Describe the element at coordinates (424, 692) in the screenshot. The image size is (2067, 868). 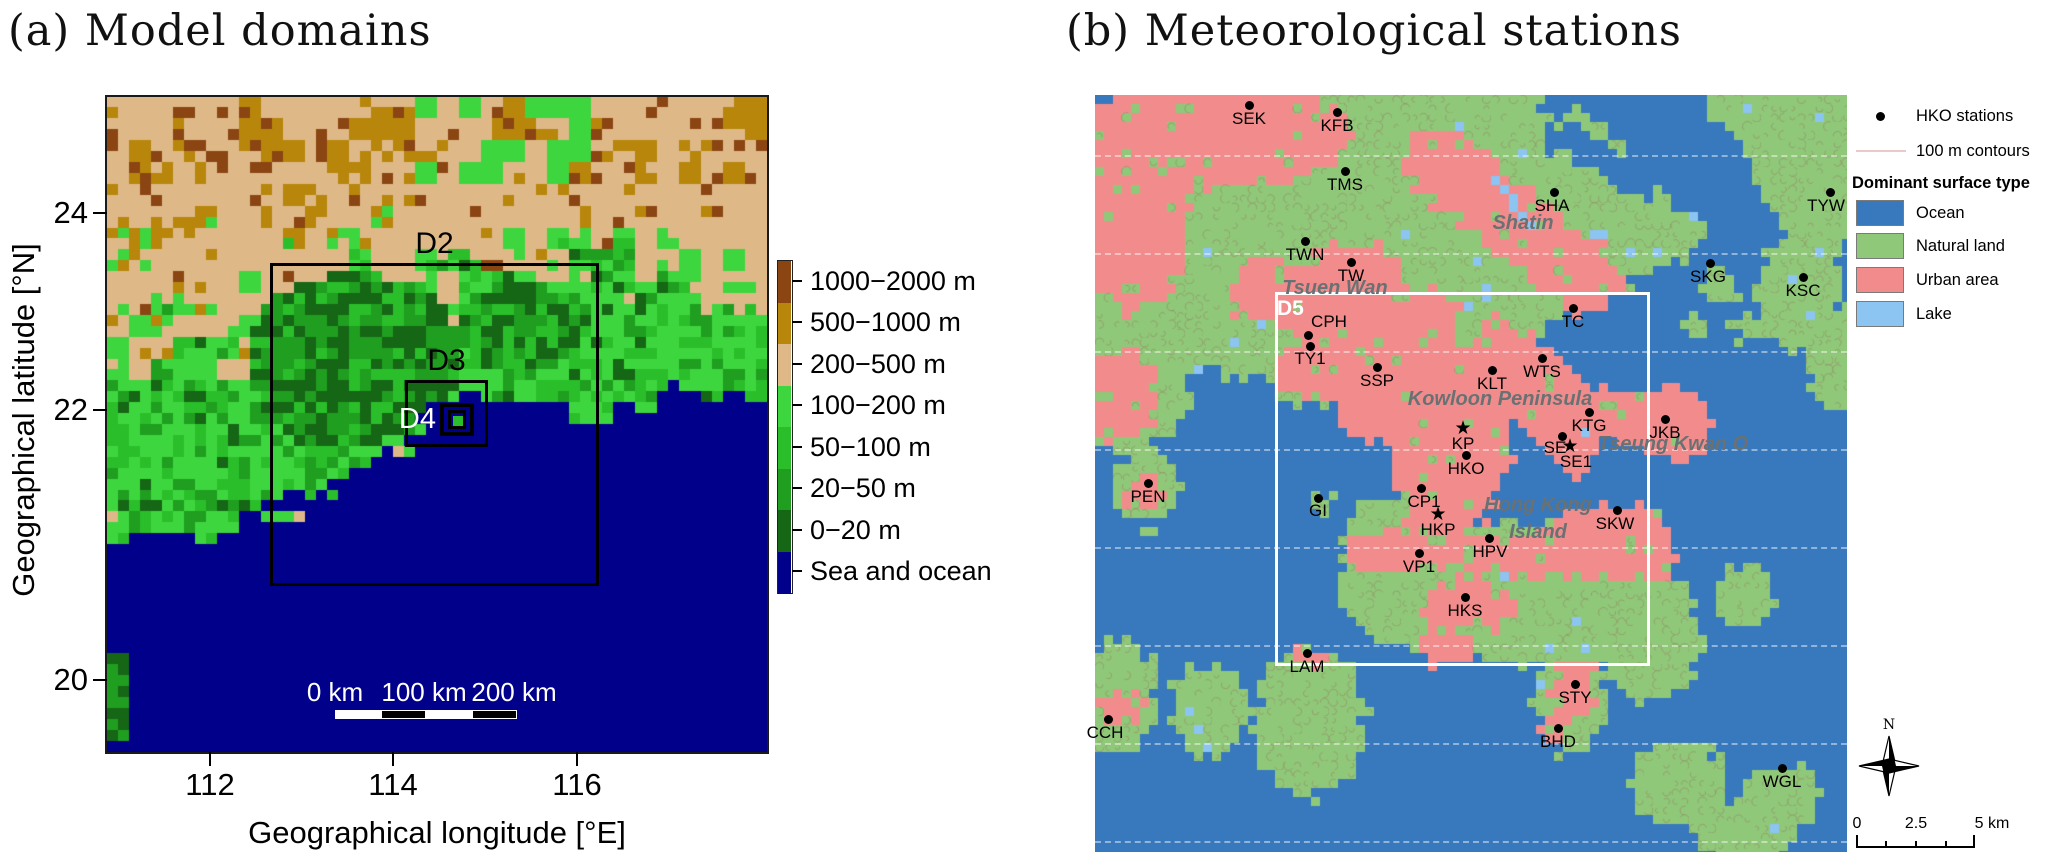
I see `scalebar-a-label-1: 100 km` at that location.